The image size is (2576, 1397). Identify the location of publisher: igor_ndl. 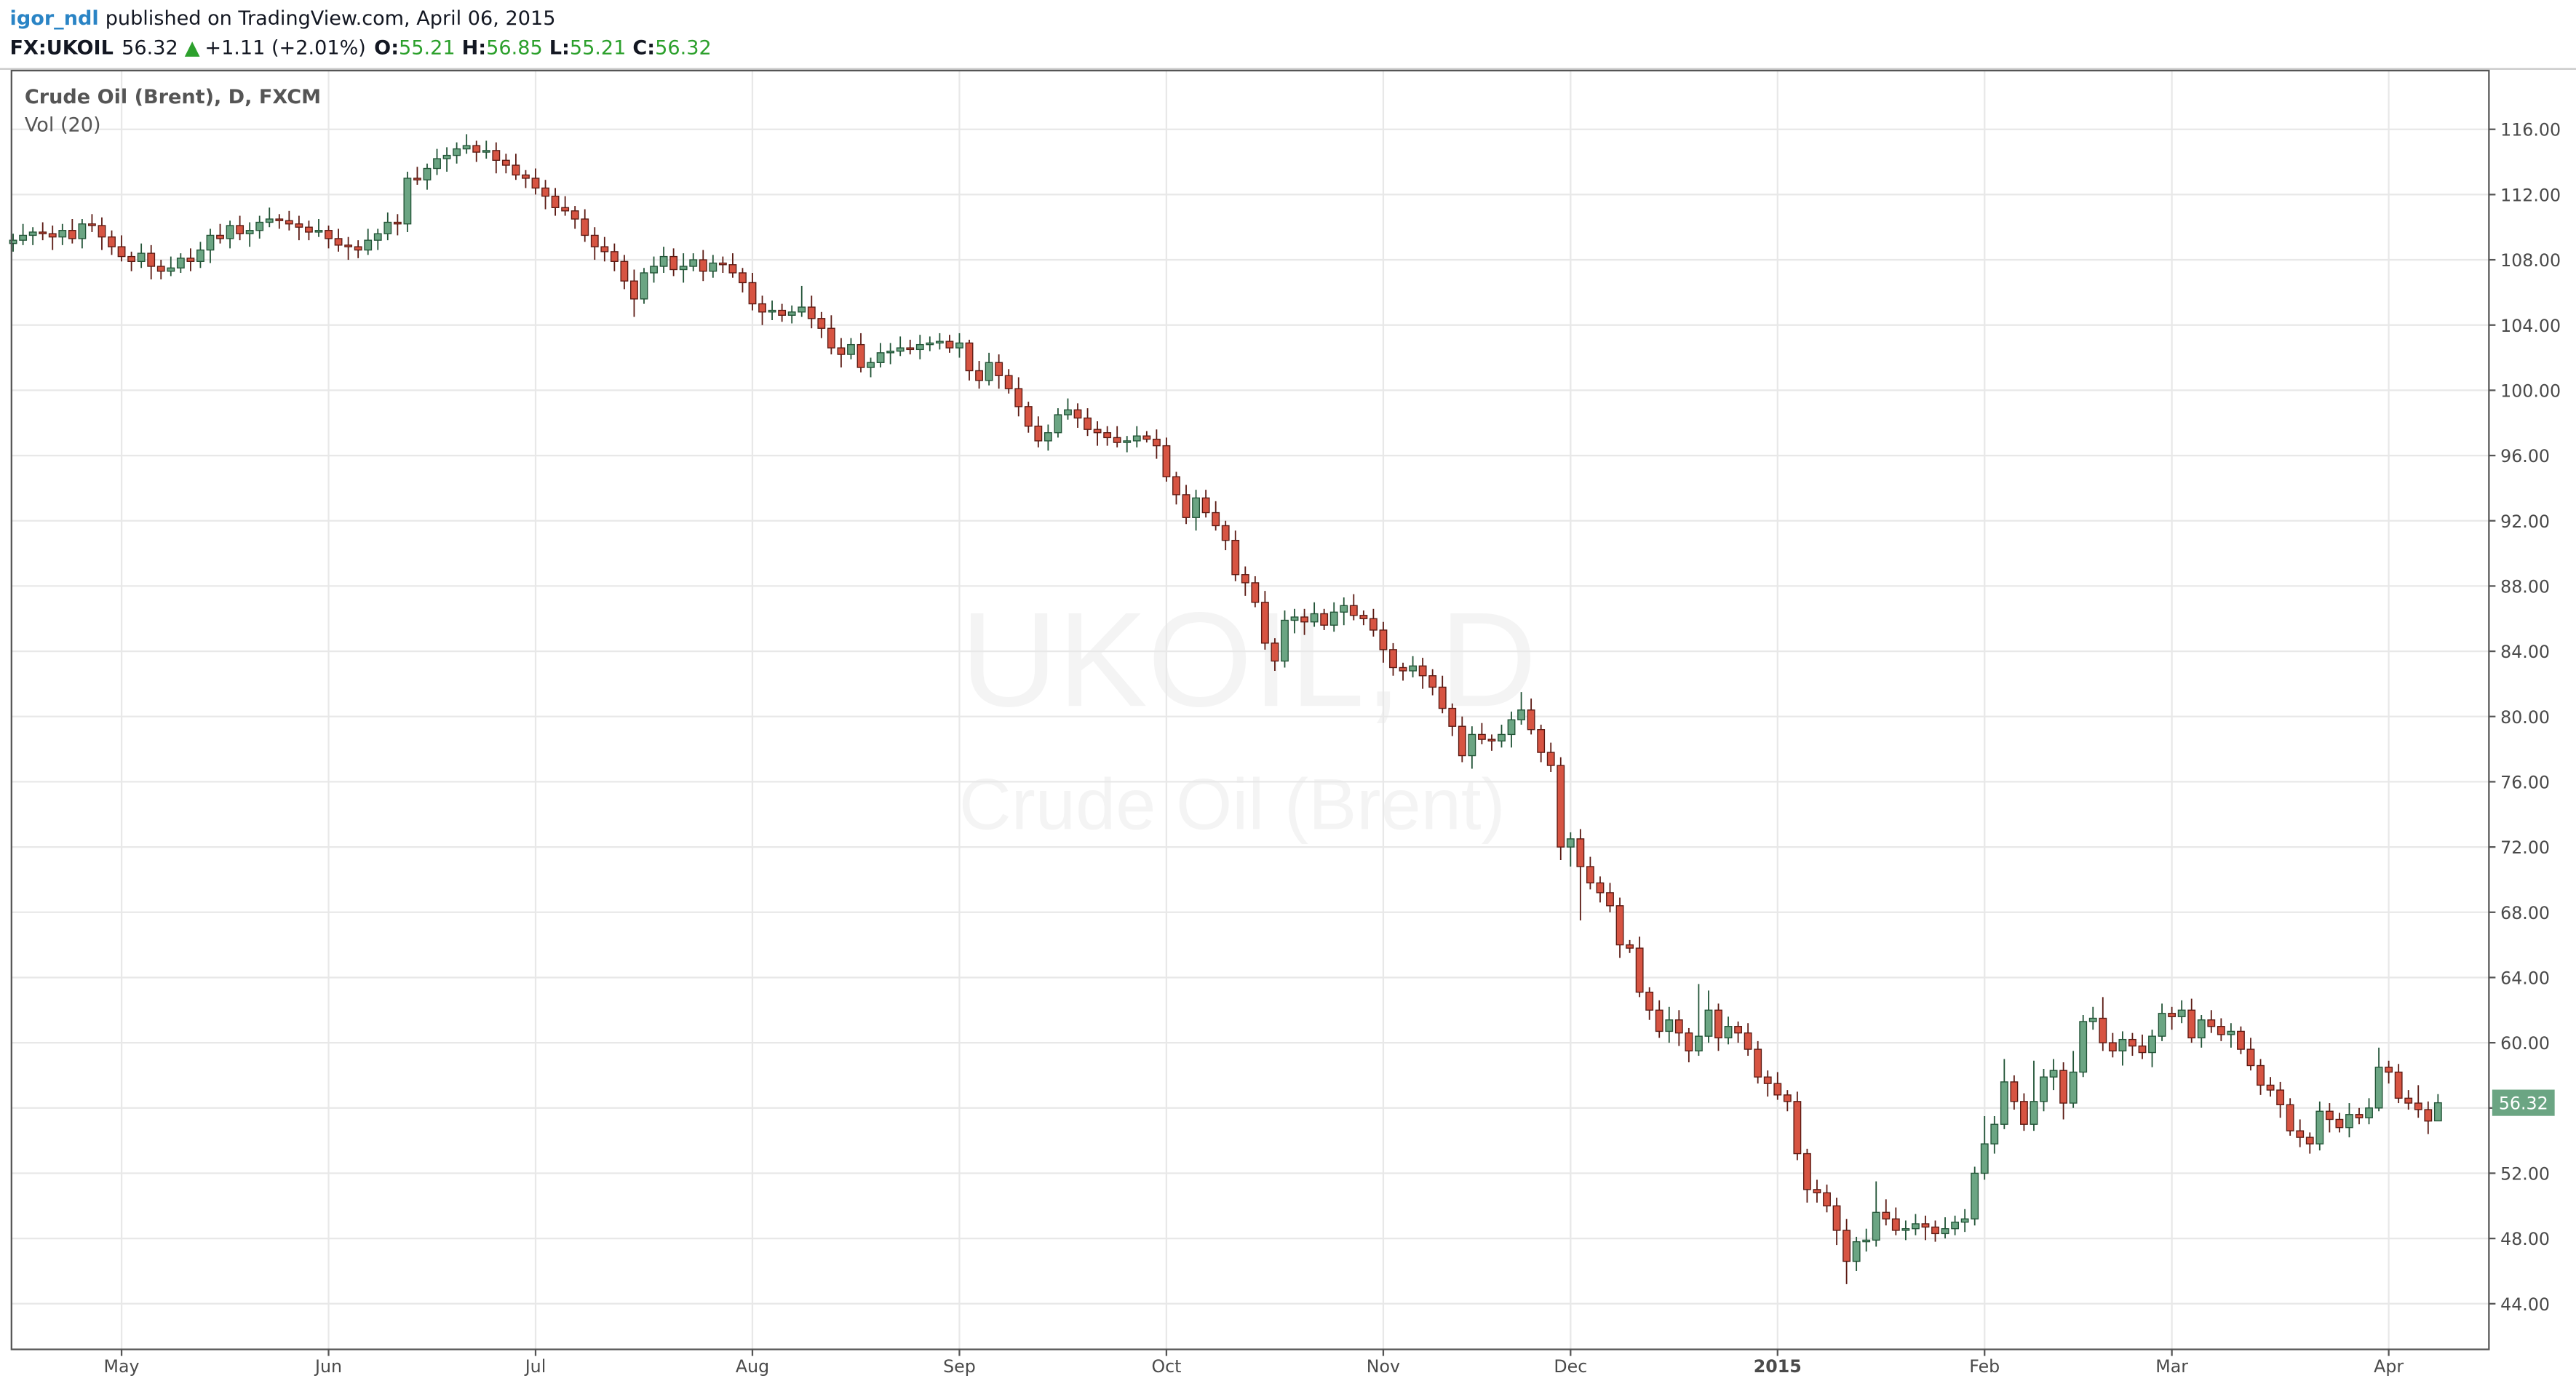
(54, 19).